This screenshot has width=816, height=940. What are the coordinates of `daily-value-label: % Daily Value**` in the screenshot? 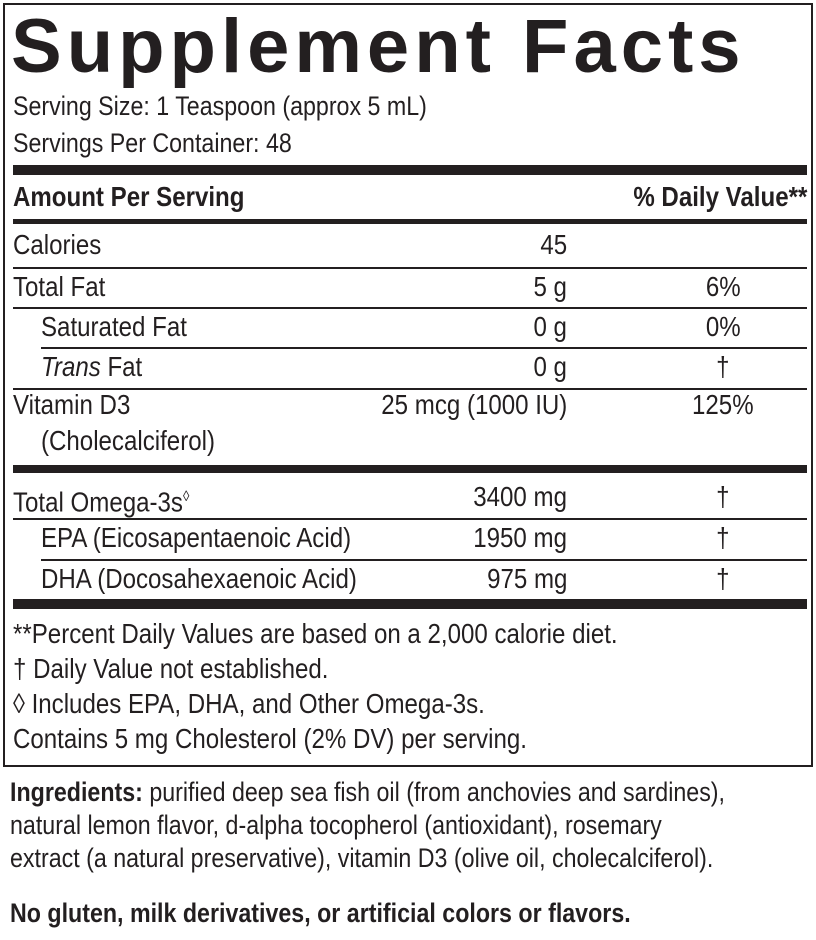 It's located at (719, 196).